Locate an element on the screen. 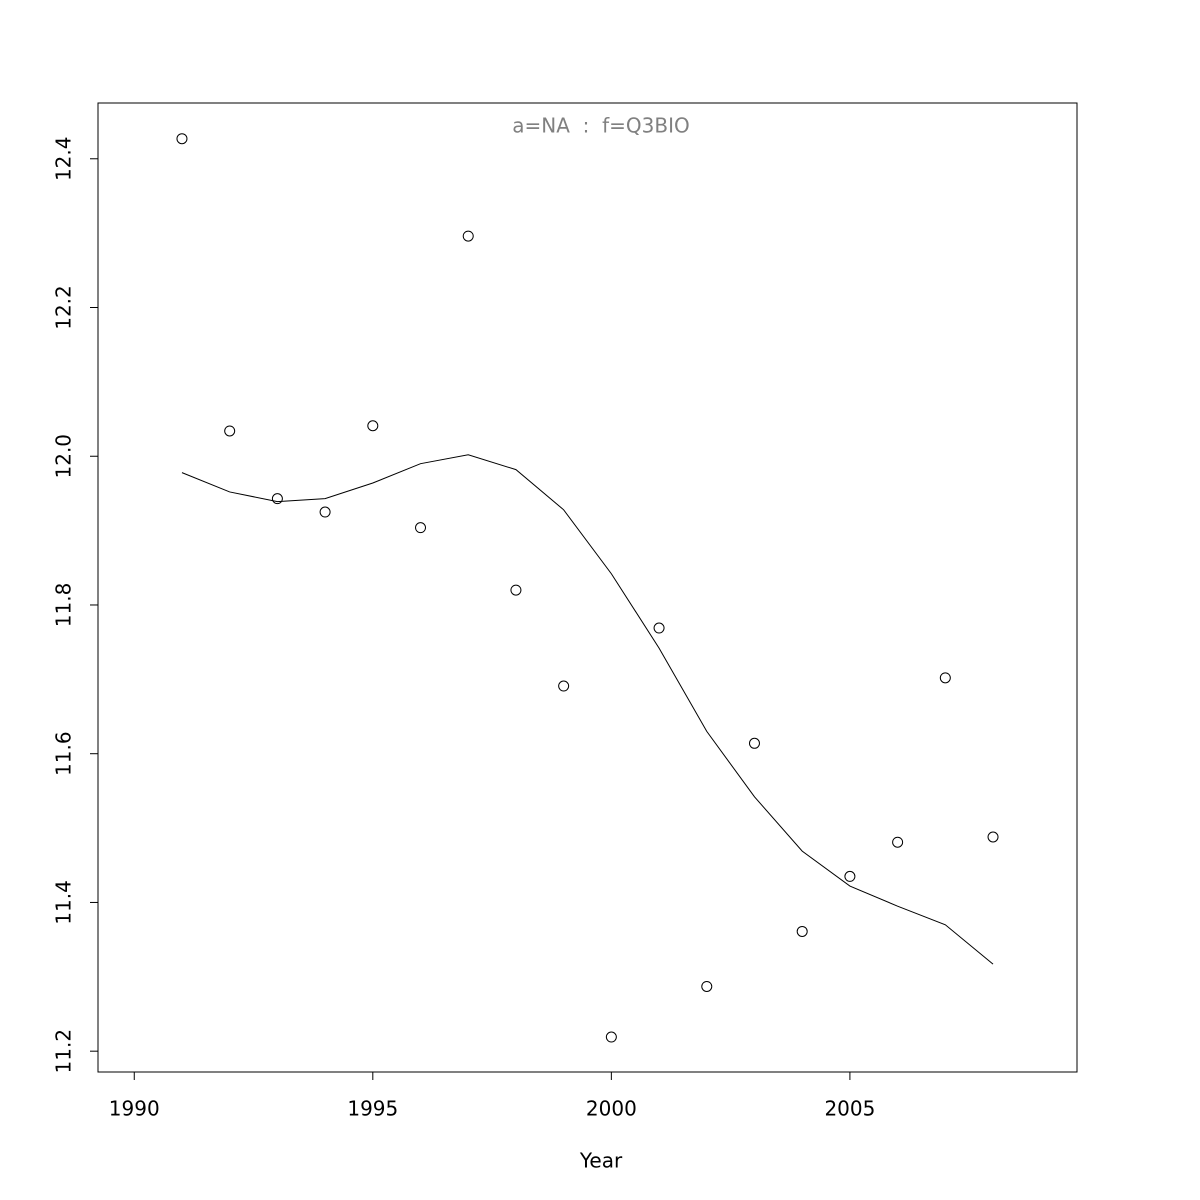 This screenshot has height=1200, width=1200. y-tick-label: 11.4 is located at coordinates (64, 902).